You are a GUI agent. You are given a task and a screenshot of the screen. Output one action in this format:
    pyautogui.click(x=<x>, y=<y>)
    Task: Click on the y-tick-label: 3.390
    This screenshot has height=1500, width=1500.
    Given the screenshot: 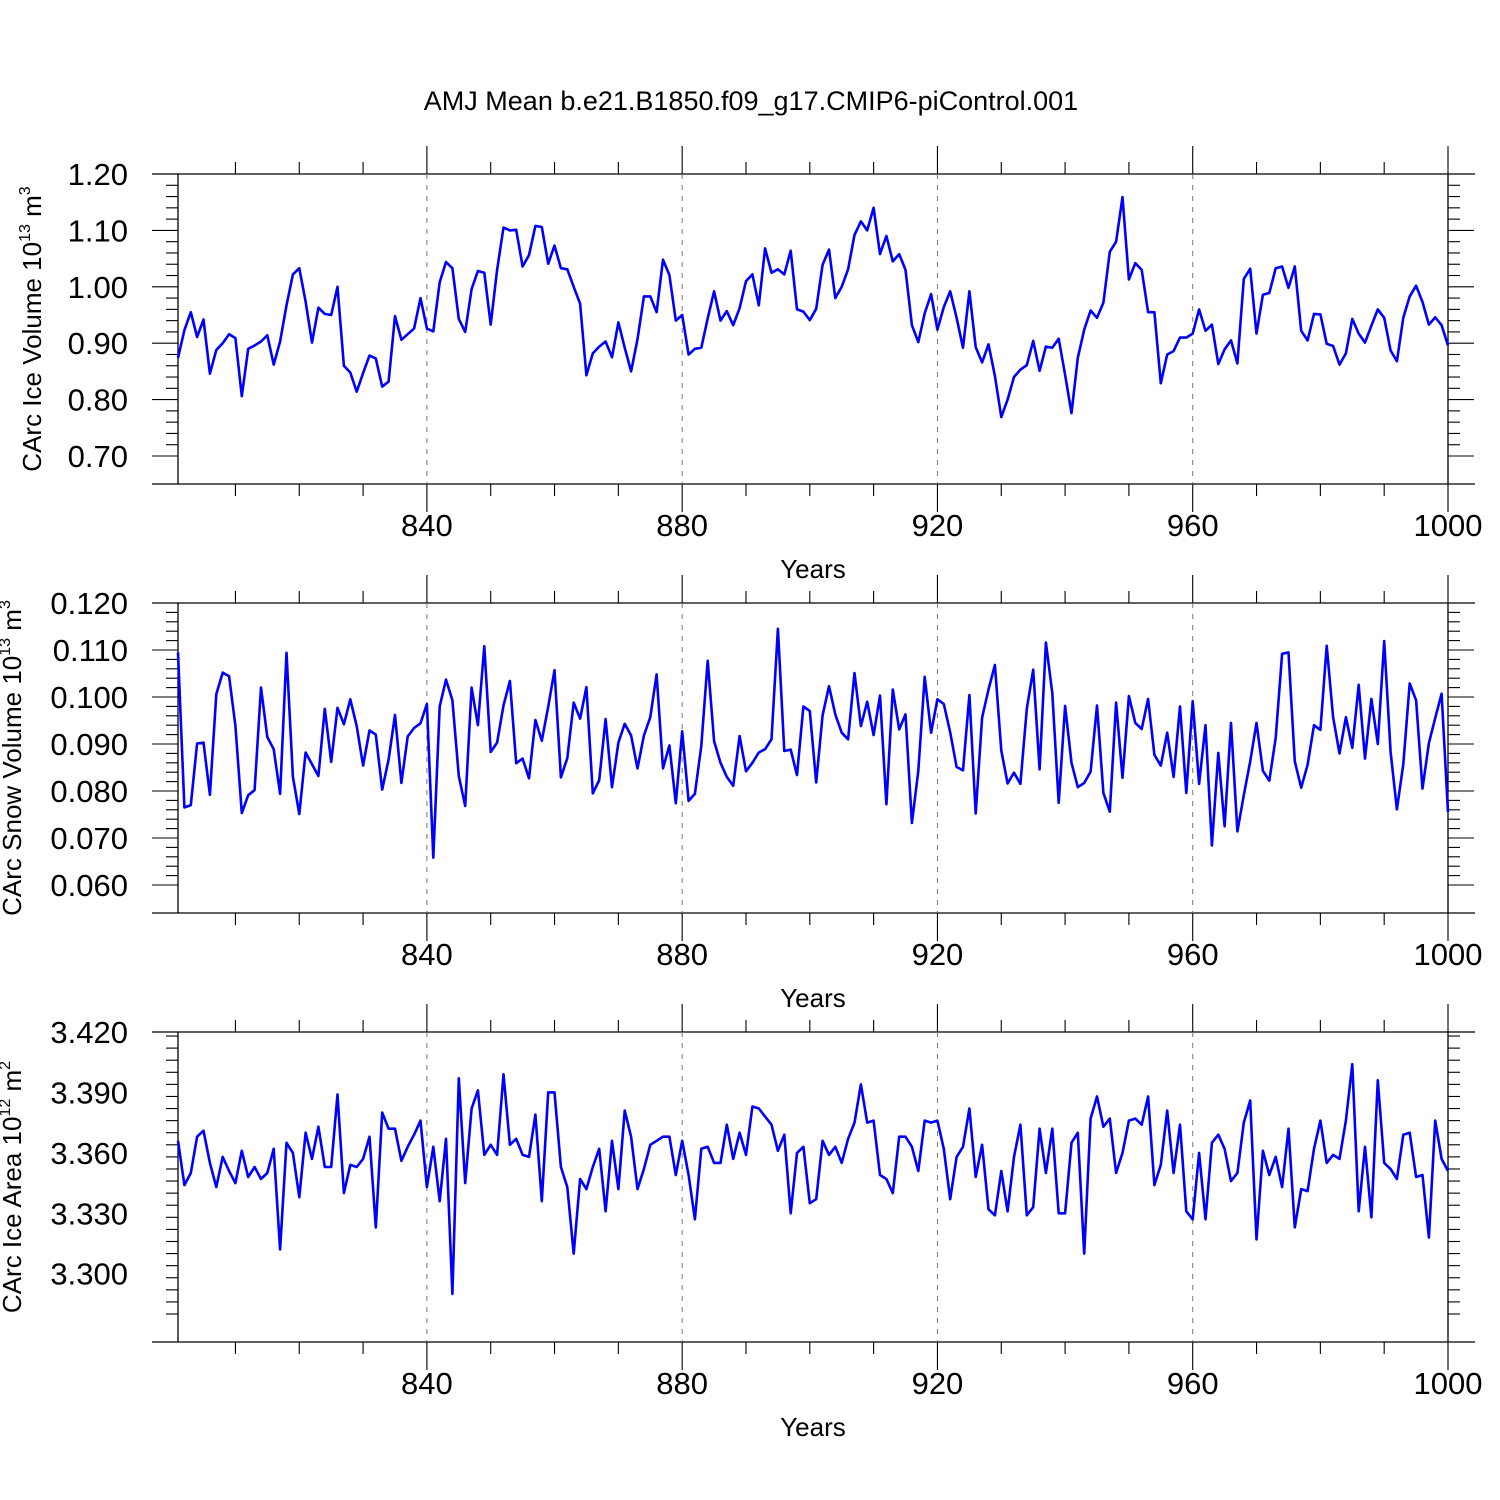 What is the action you would take?
    pyautogui.click(x=89, y=1092)
    